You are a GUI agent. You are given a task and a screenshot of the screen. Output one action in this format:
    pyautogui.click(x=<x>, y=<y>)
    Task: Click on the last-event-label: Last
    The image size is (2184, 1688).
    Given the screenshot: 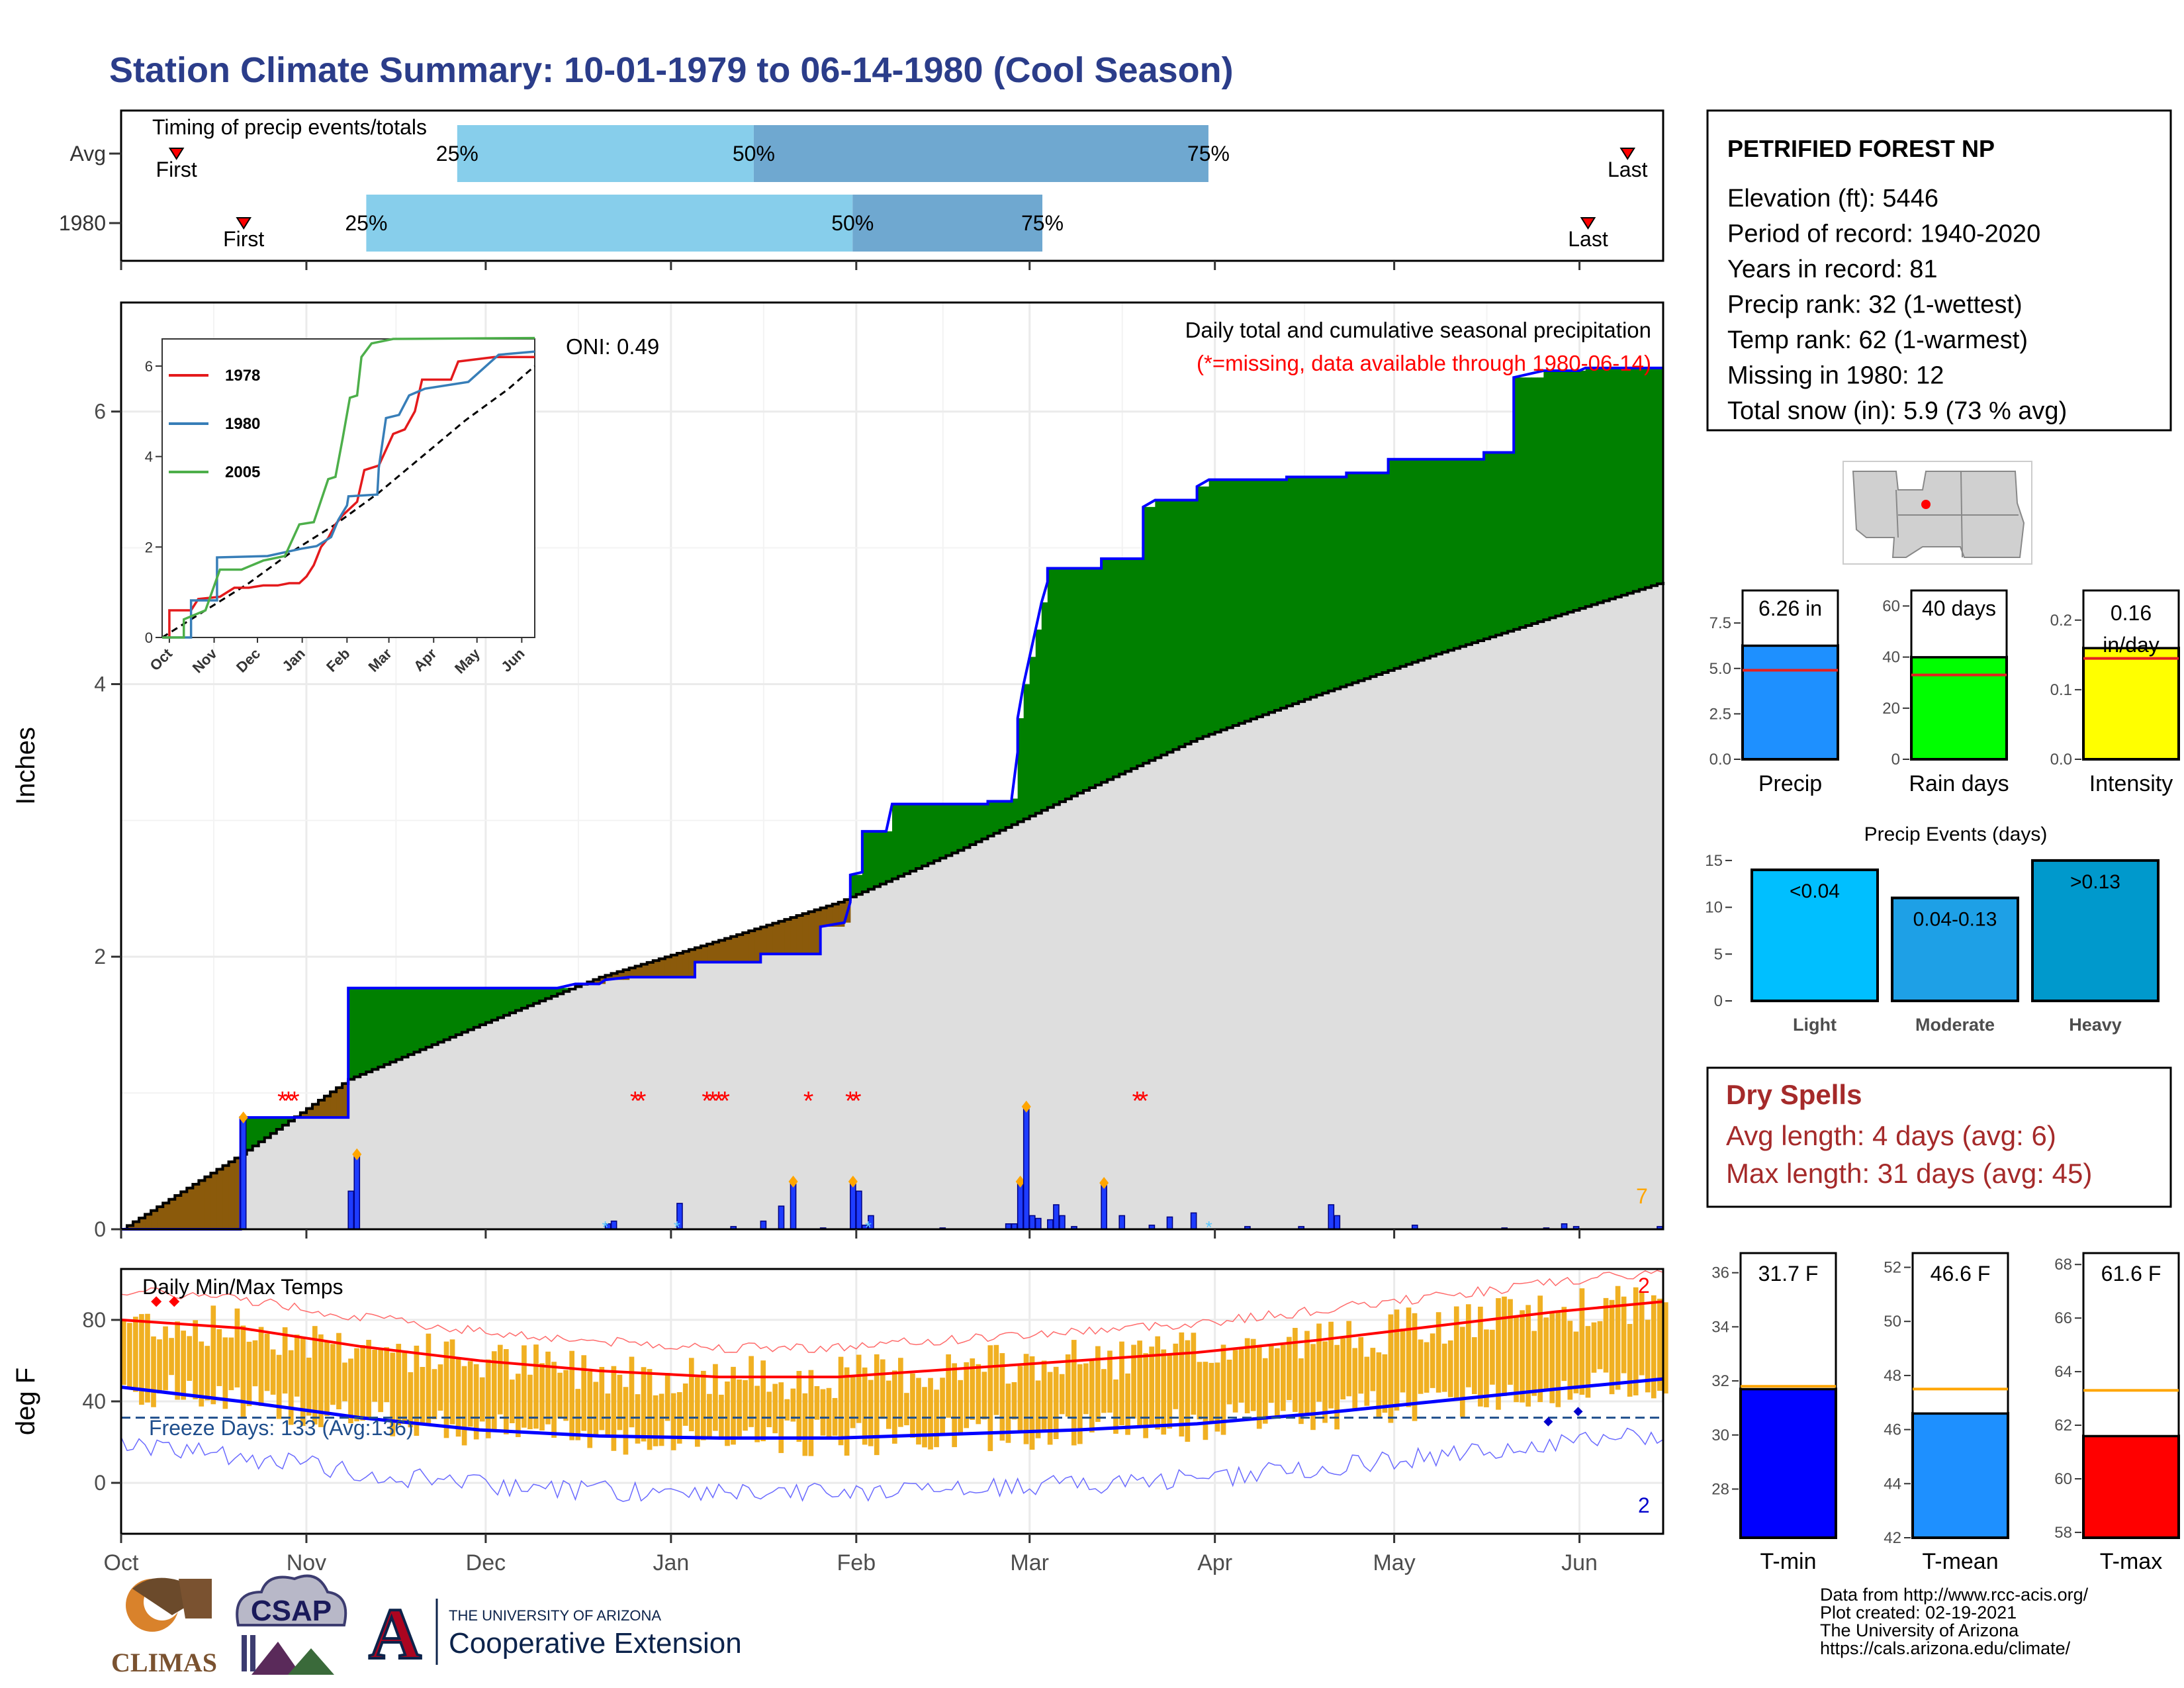 What is the action you would take?
    pyautogui.click(x=1628, y=169)
    